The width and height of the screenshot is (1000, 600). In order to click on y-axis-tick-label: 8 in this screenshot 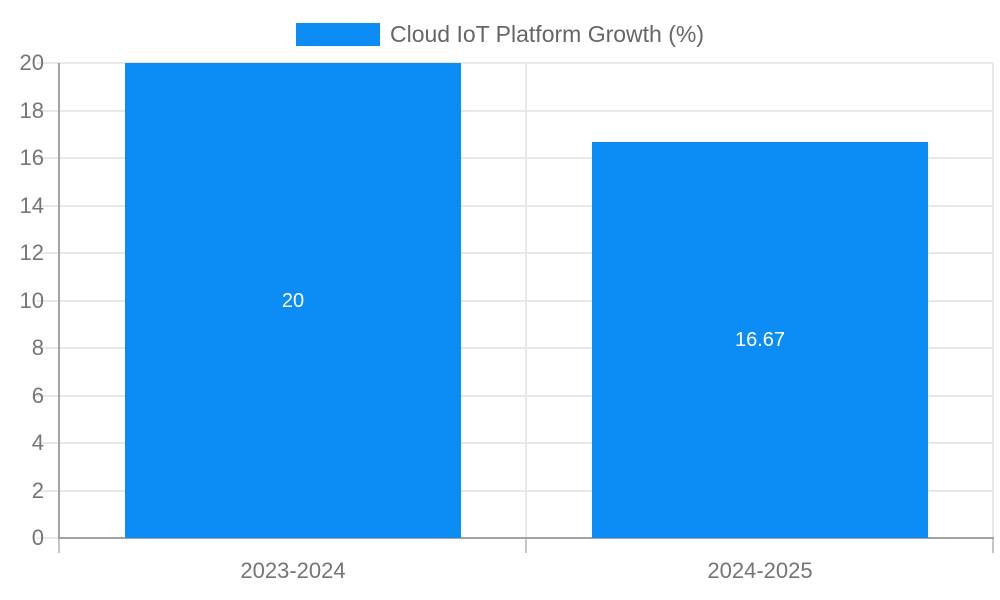, I will do `click(37, 347)`.